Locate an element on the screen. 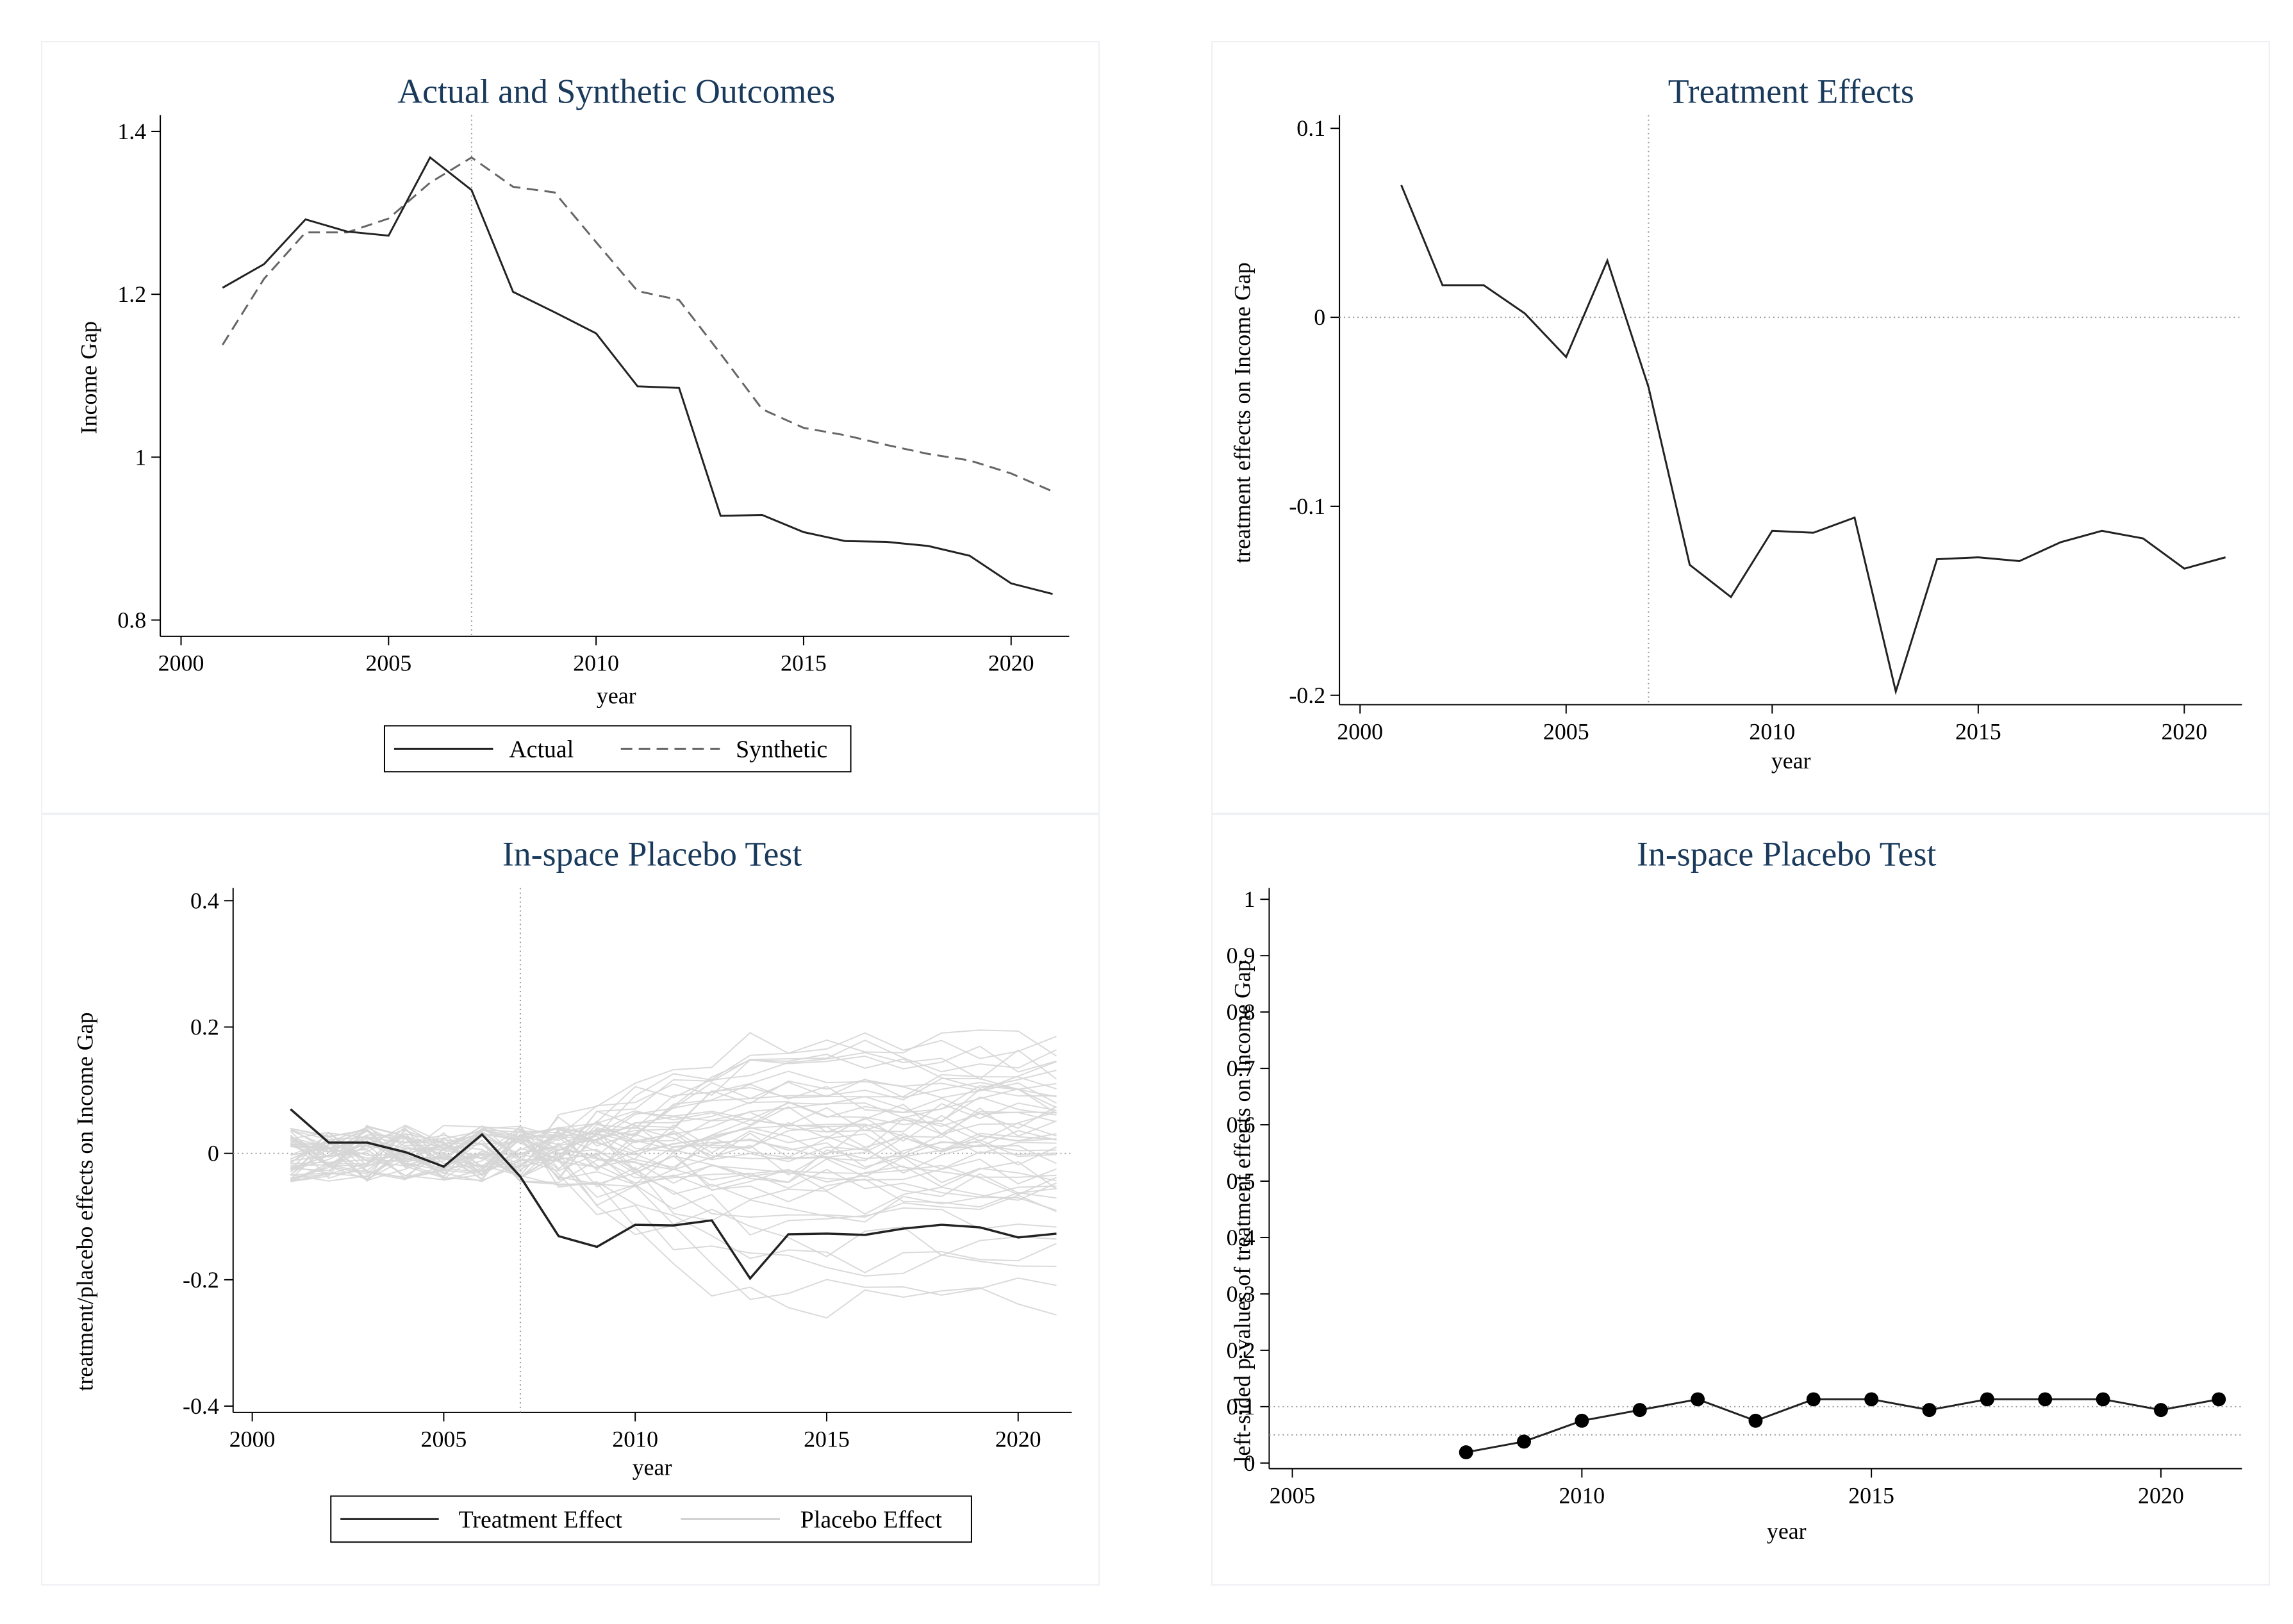 The width and height of the screenshot is (2293, 1624). y-tick-label: 0.8 is located at coordinates (1241, 1012).